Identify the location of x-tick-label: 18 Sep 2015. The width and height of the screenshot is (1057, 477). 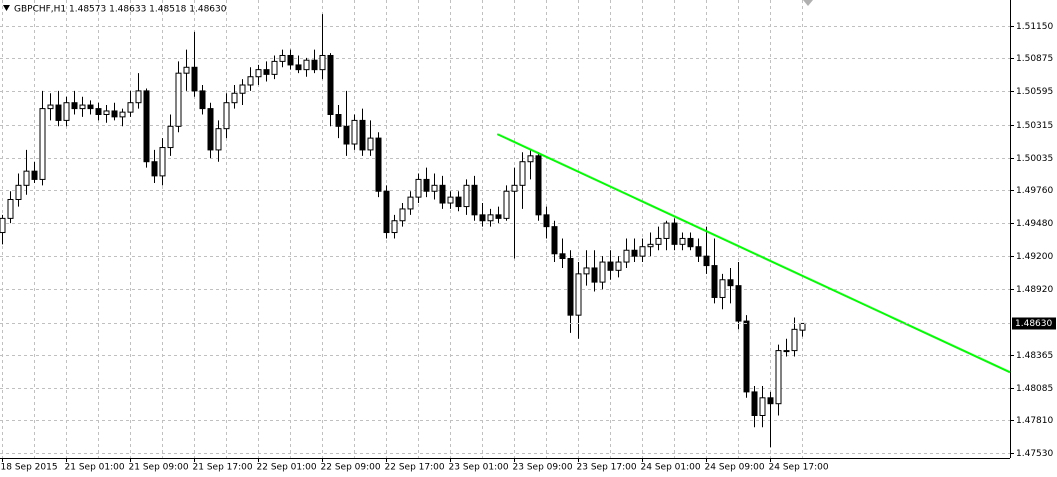
(29, 468).